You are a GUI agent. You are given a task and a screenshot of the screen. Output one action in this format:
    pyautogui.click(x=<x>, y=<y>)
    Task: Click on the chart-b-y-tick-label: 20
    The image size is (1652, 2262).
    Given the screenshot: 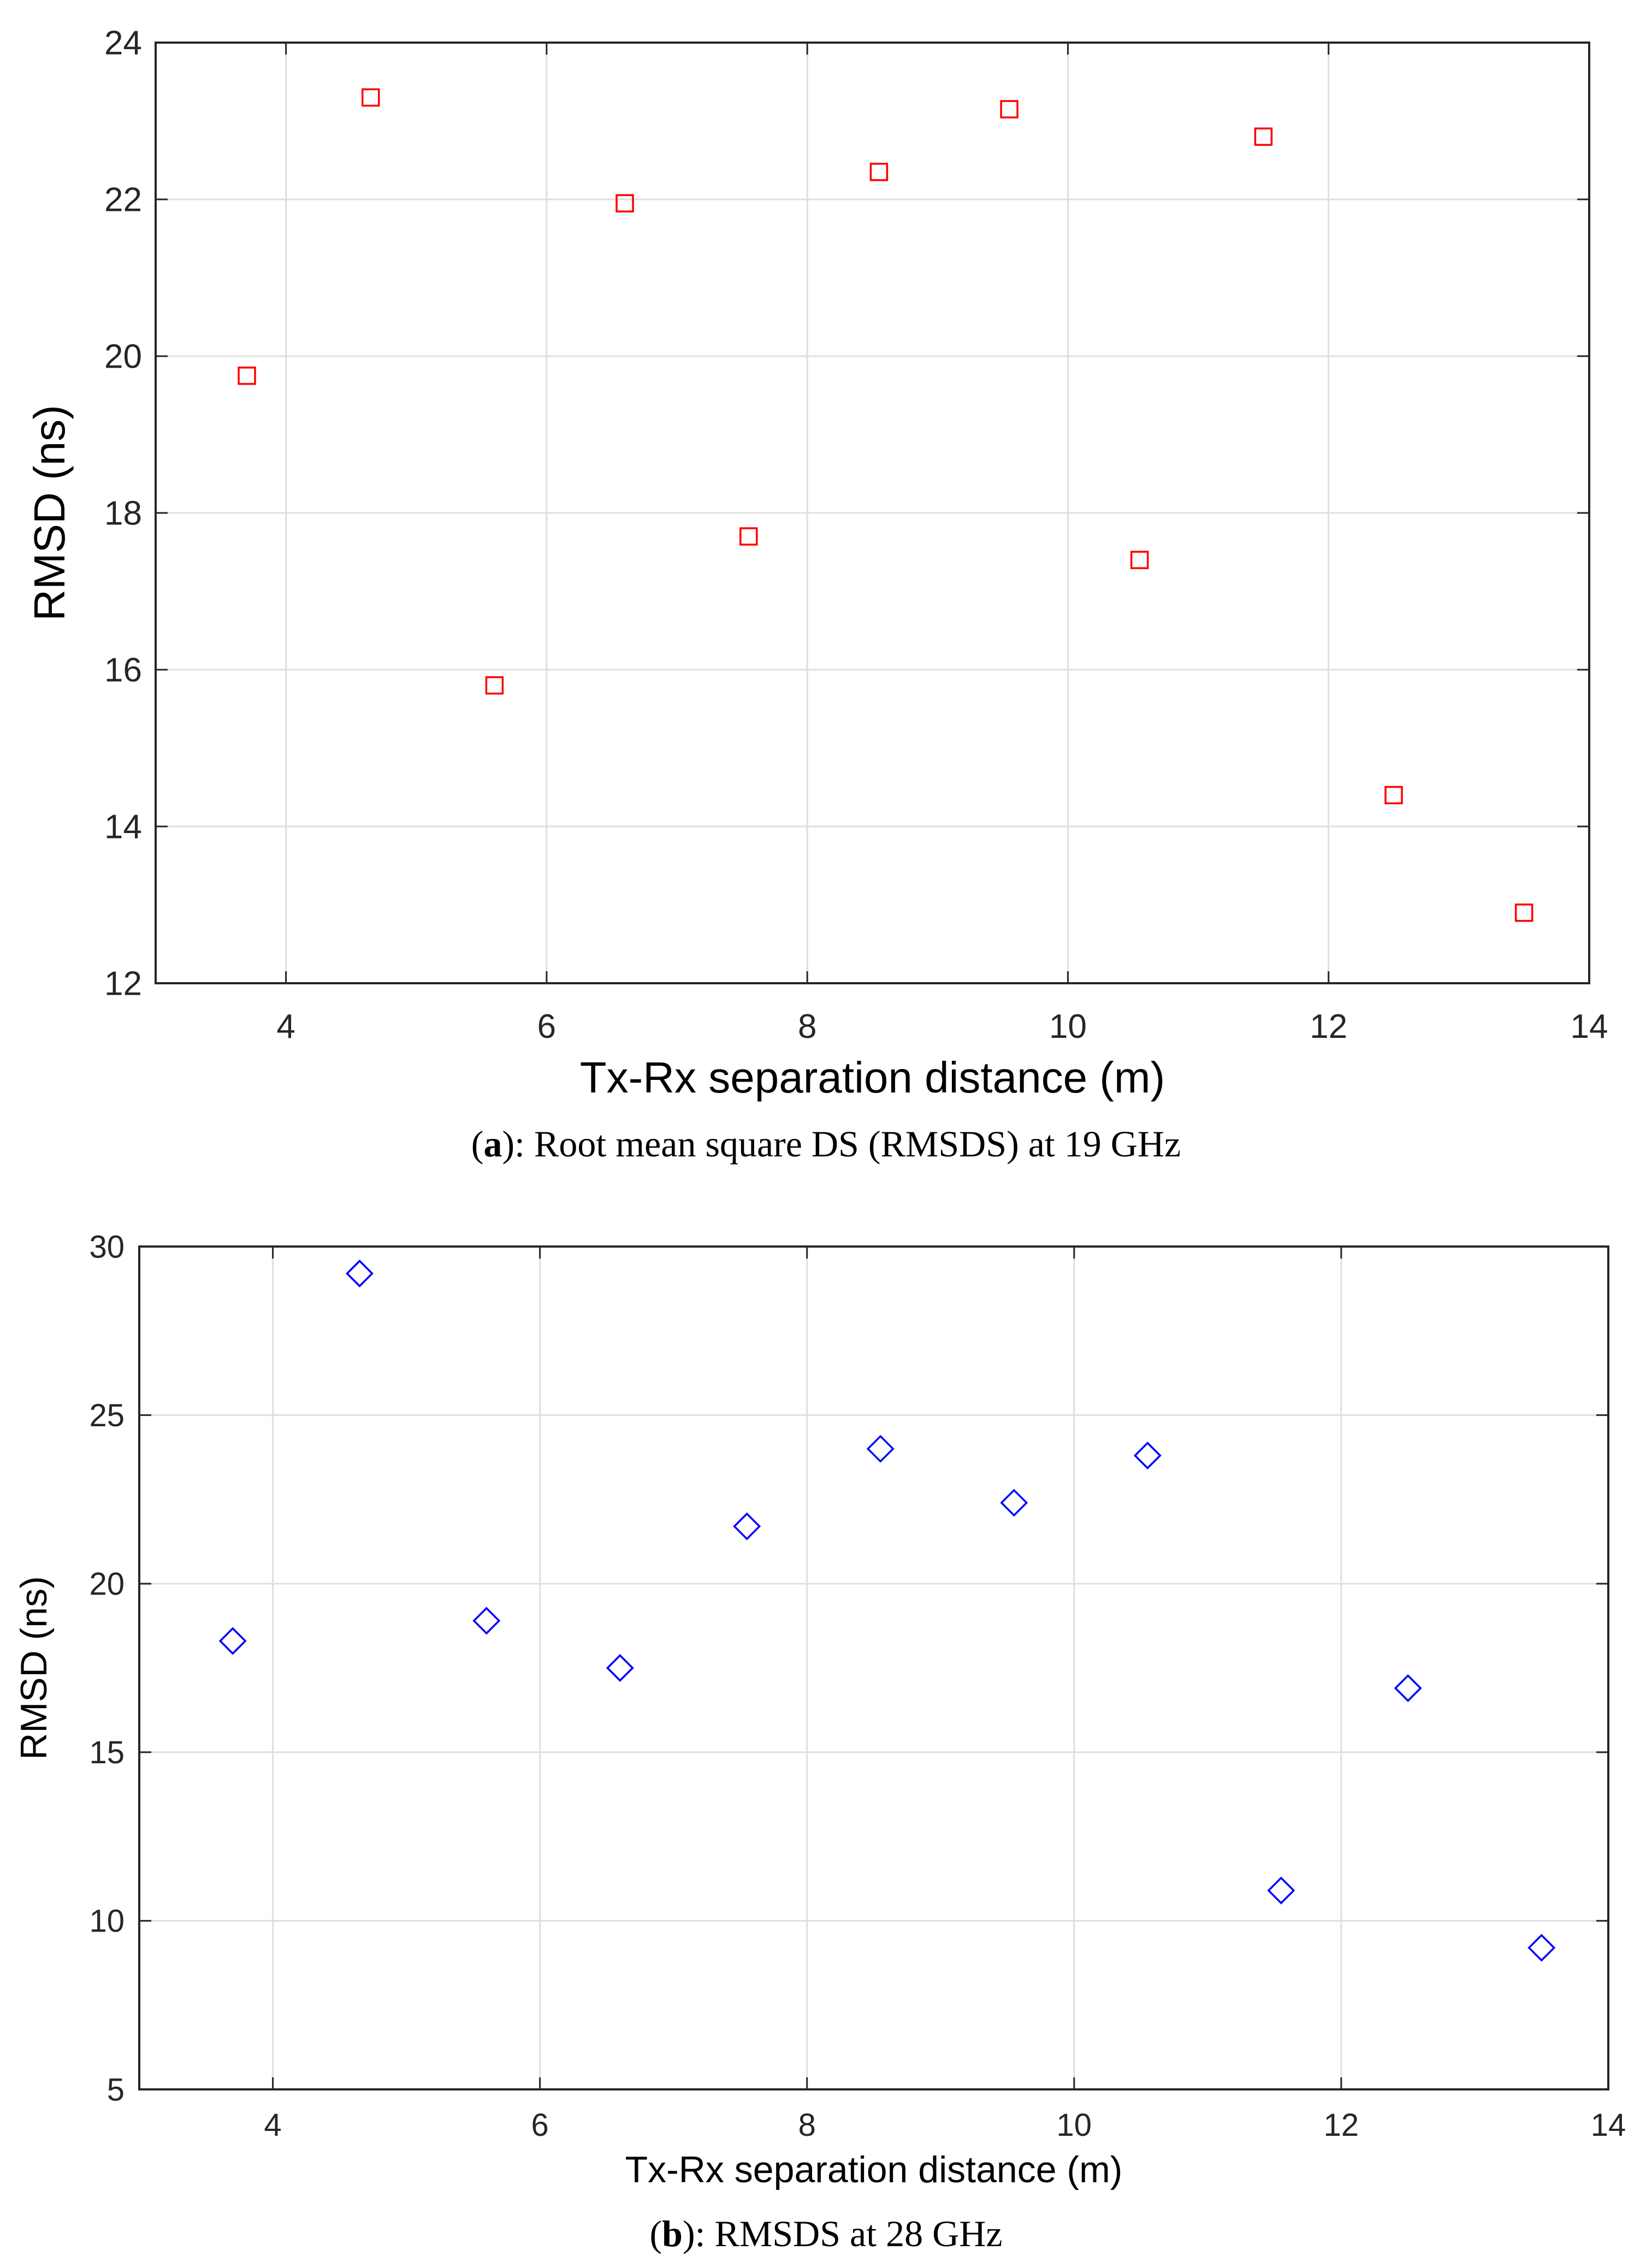 What is the action you would take?
    pyautogui.click(x=107, y=1584)
    